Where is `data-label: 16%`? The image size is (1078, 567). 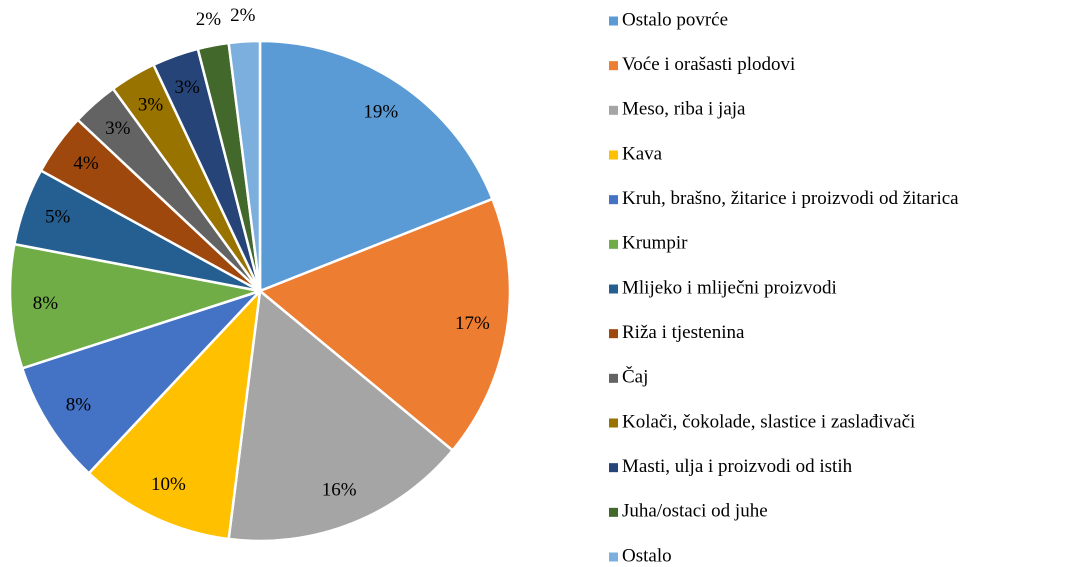
data-label: 16% is located at coordinates (339, 489).